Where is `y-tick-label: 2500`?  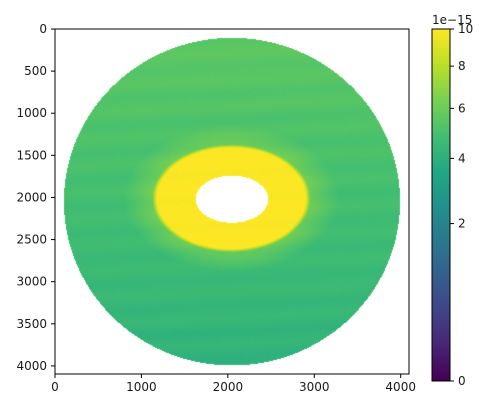
y-tick-label: 2500 is located at coordinates (31, 240).